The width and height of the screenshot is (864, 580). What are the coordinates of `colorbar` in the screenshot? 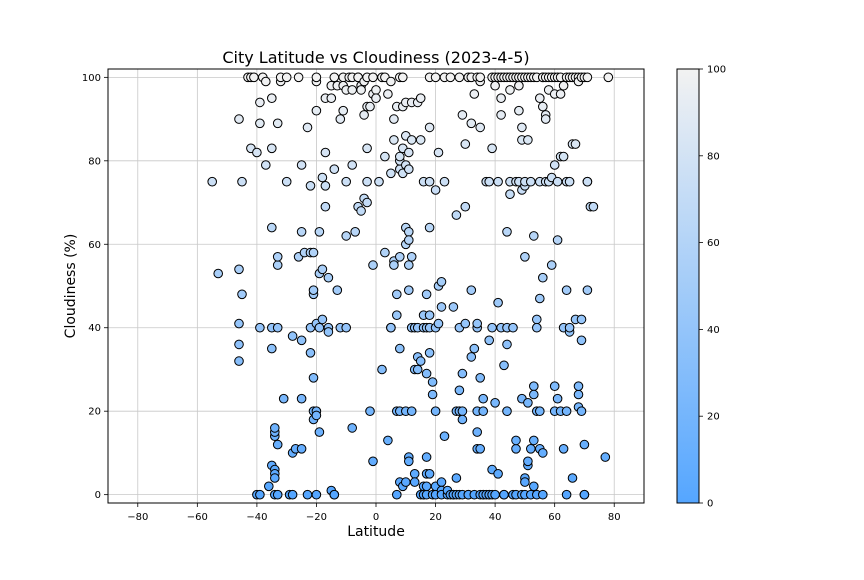 It's located at (688, 286).